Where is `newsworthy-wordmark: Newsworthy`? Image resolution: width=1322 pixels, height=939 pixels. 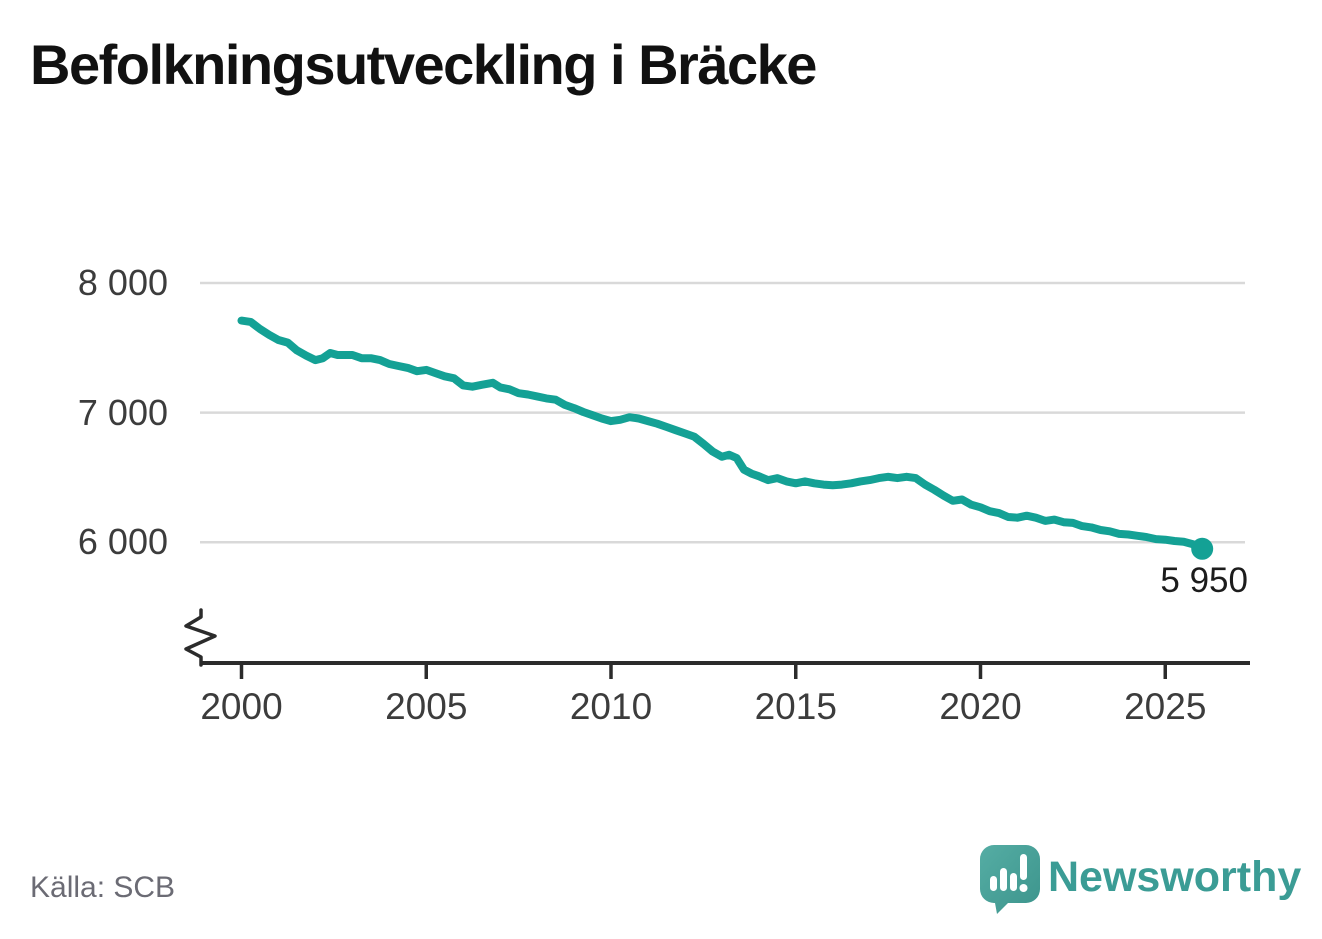 newsworthy-wordmark: Newsworthy is located at coordinates (1175, 877).